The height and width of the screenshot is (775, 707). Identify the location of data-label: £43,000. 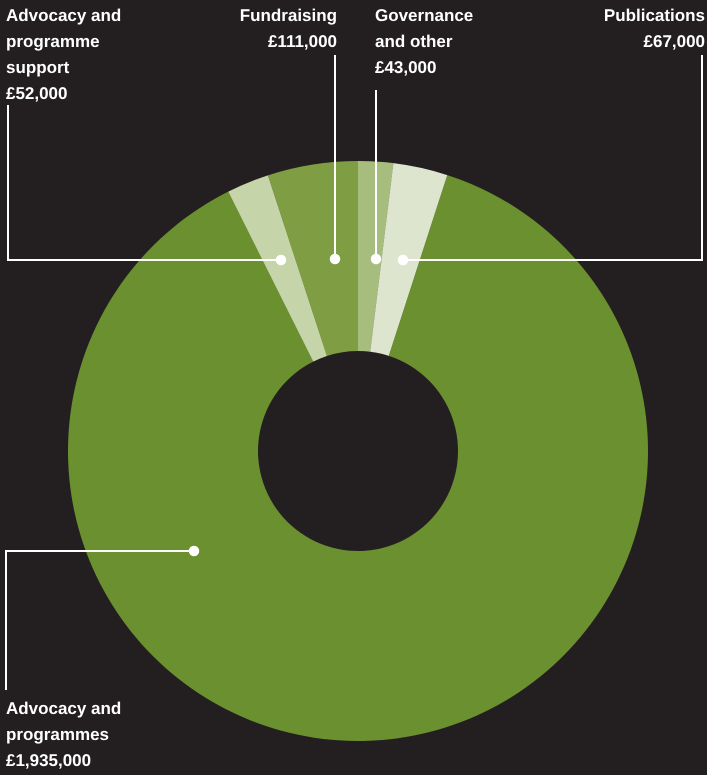
(405, 67).